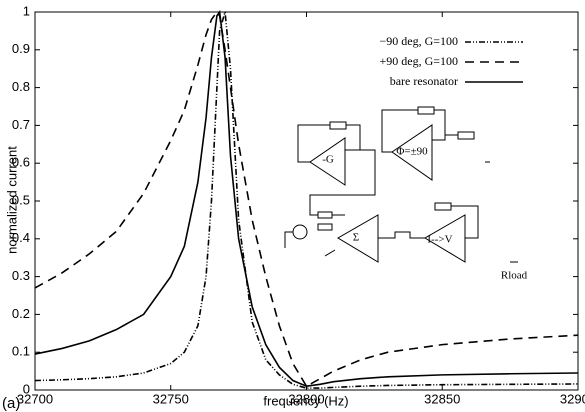 Image resolution: width=585 pixels, height=412 pixels. Describe the element at coordinates (418, 61) in the screenshot. I see `legend-label: +90 deg, G=100` at that location.